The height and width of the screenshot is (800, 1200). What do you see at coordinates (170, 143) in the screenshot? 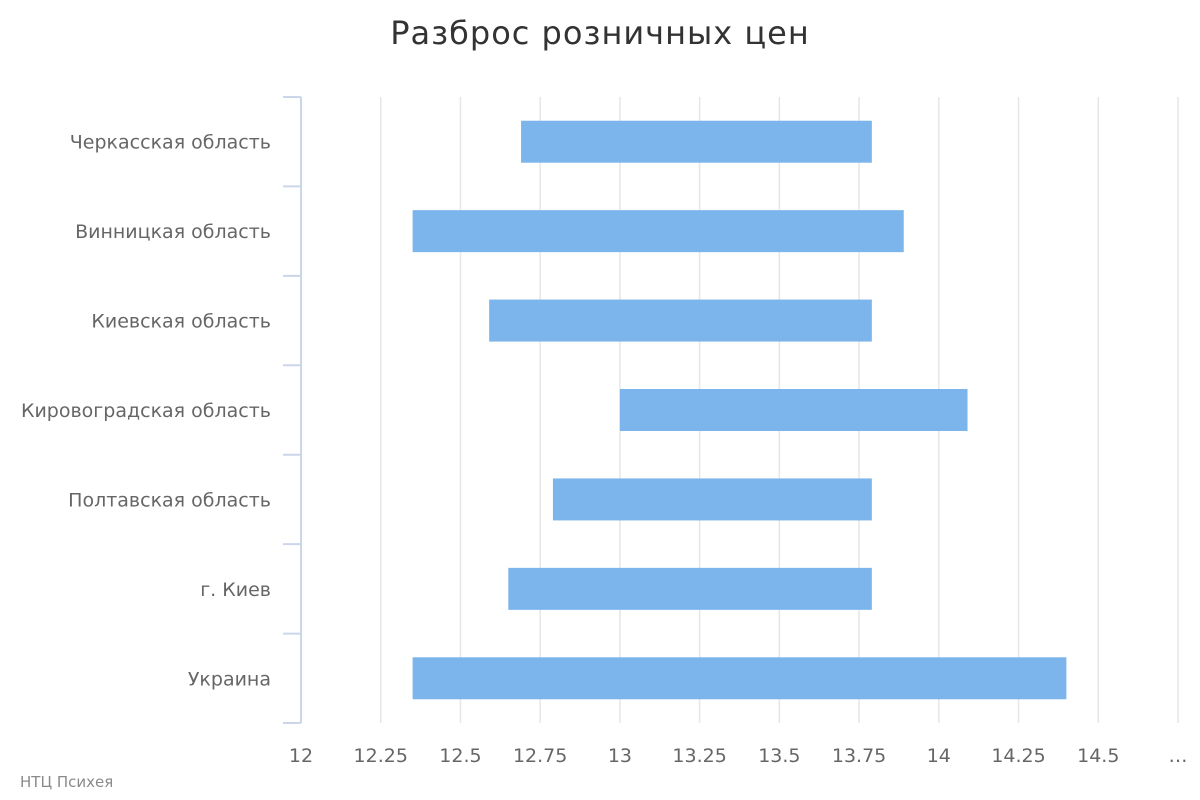
I see `category-label: Черкасская область` at bounding box center [170, 143].